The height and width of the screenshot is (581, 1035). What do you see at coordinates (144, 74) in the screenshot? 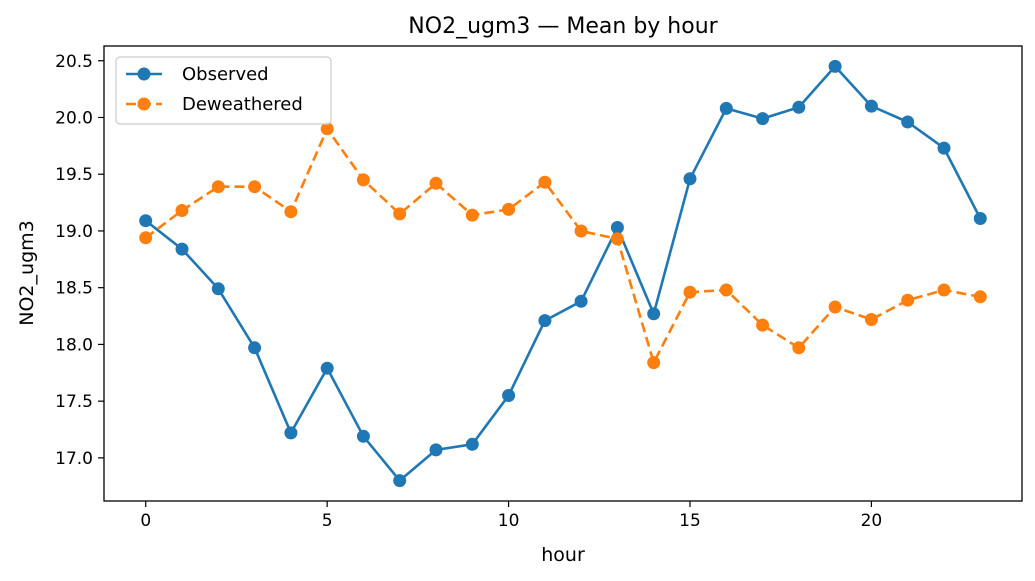
I see `legend-marker-observed` at bounding box center [144, 74].